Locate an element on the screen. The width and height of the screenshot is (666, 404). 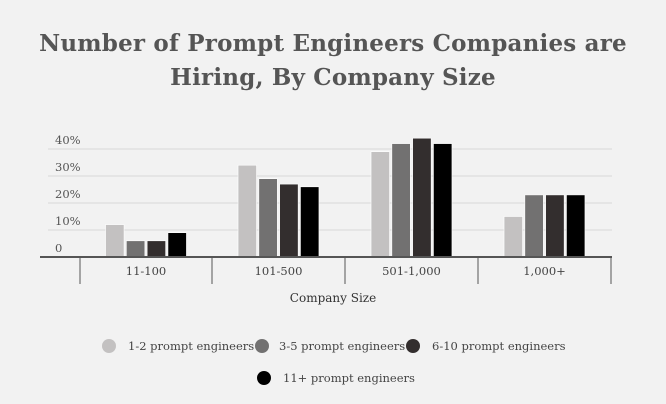
legend-label: 3-5 prompt engineers is located at coordinates (342, 346).